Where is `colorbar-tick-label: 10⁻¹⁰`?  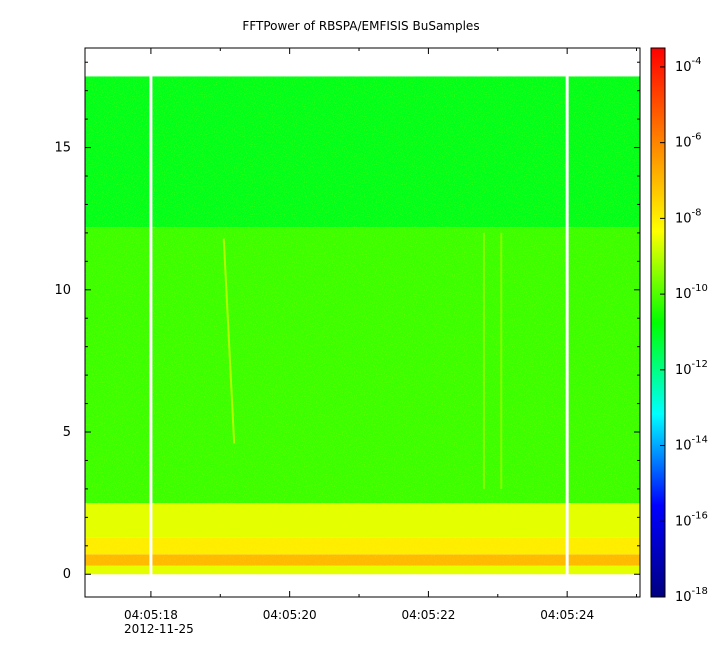
colorbar-tick-label: 10⁻¹⁰ is located at coordinates (691, 292).